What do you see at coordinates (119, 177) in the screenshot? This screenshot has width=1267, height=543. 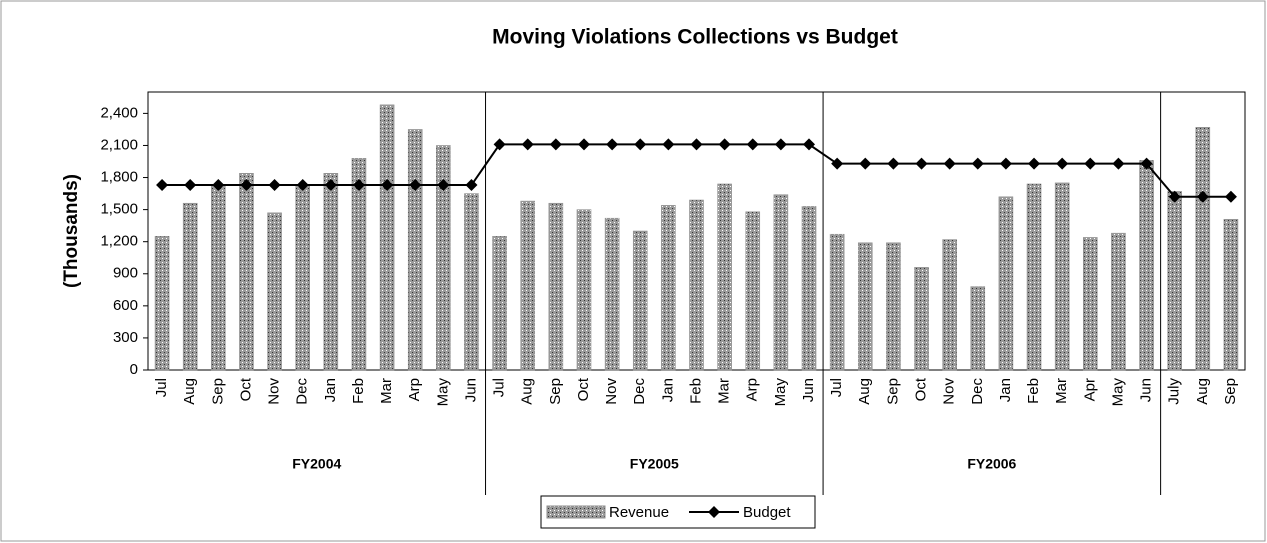 I see `y-tick-label: 1,800` at bounding box center [119, 177].